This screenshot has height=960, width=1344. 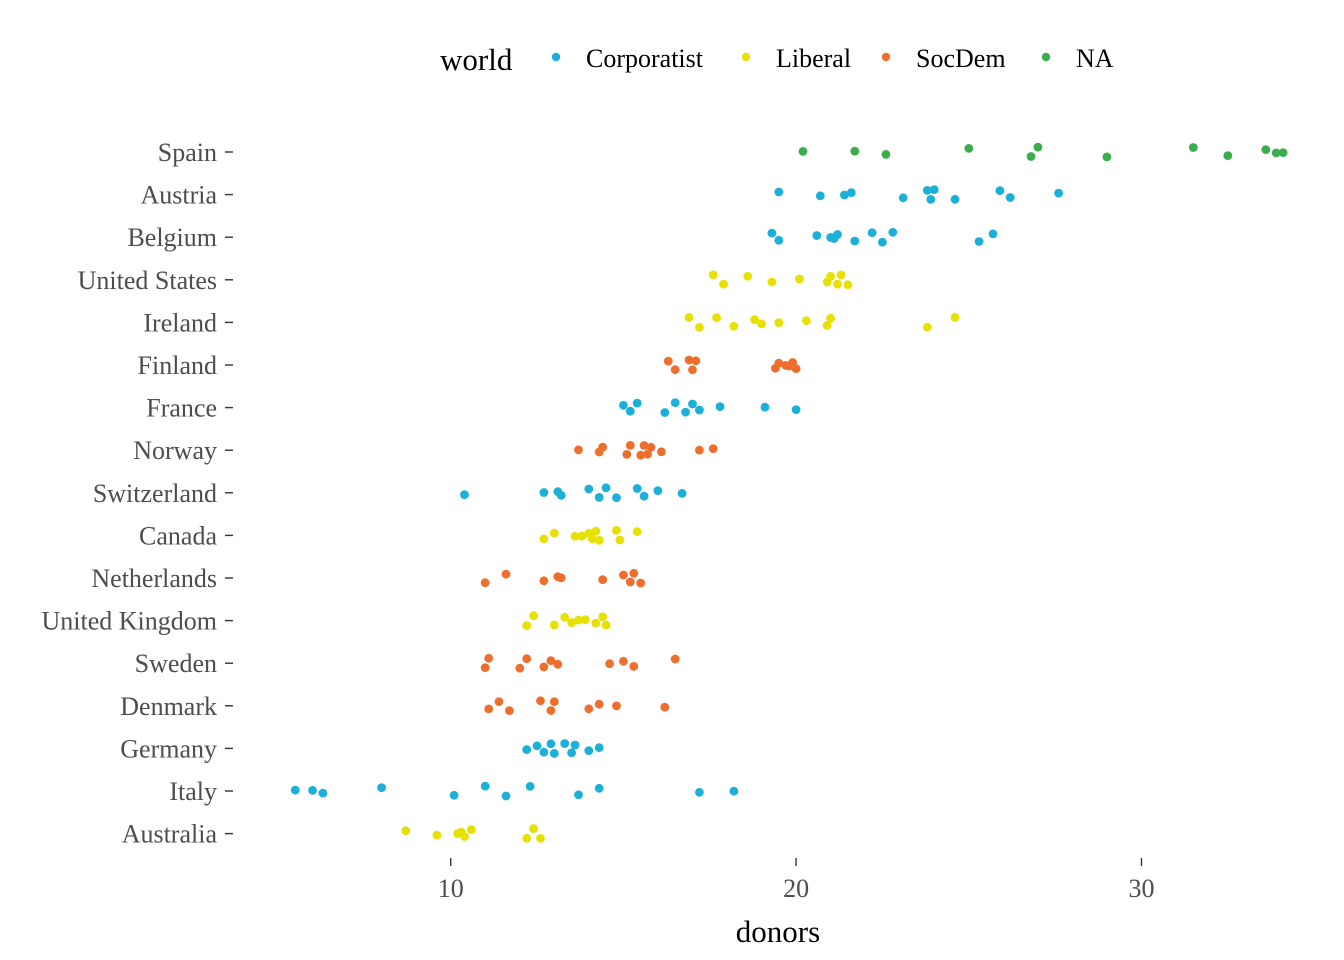 What do you see at coordinates (187, 152) in the screenshot?
I see `y-tick-label-spain: Spain` at bounding box center [187, 152].